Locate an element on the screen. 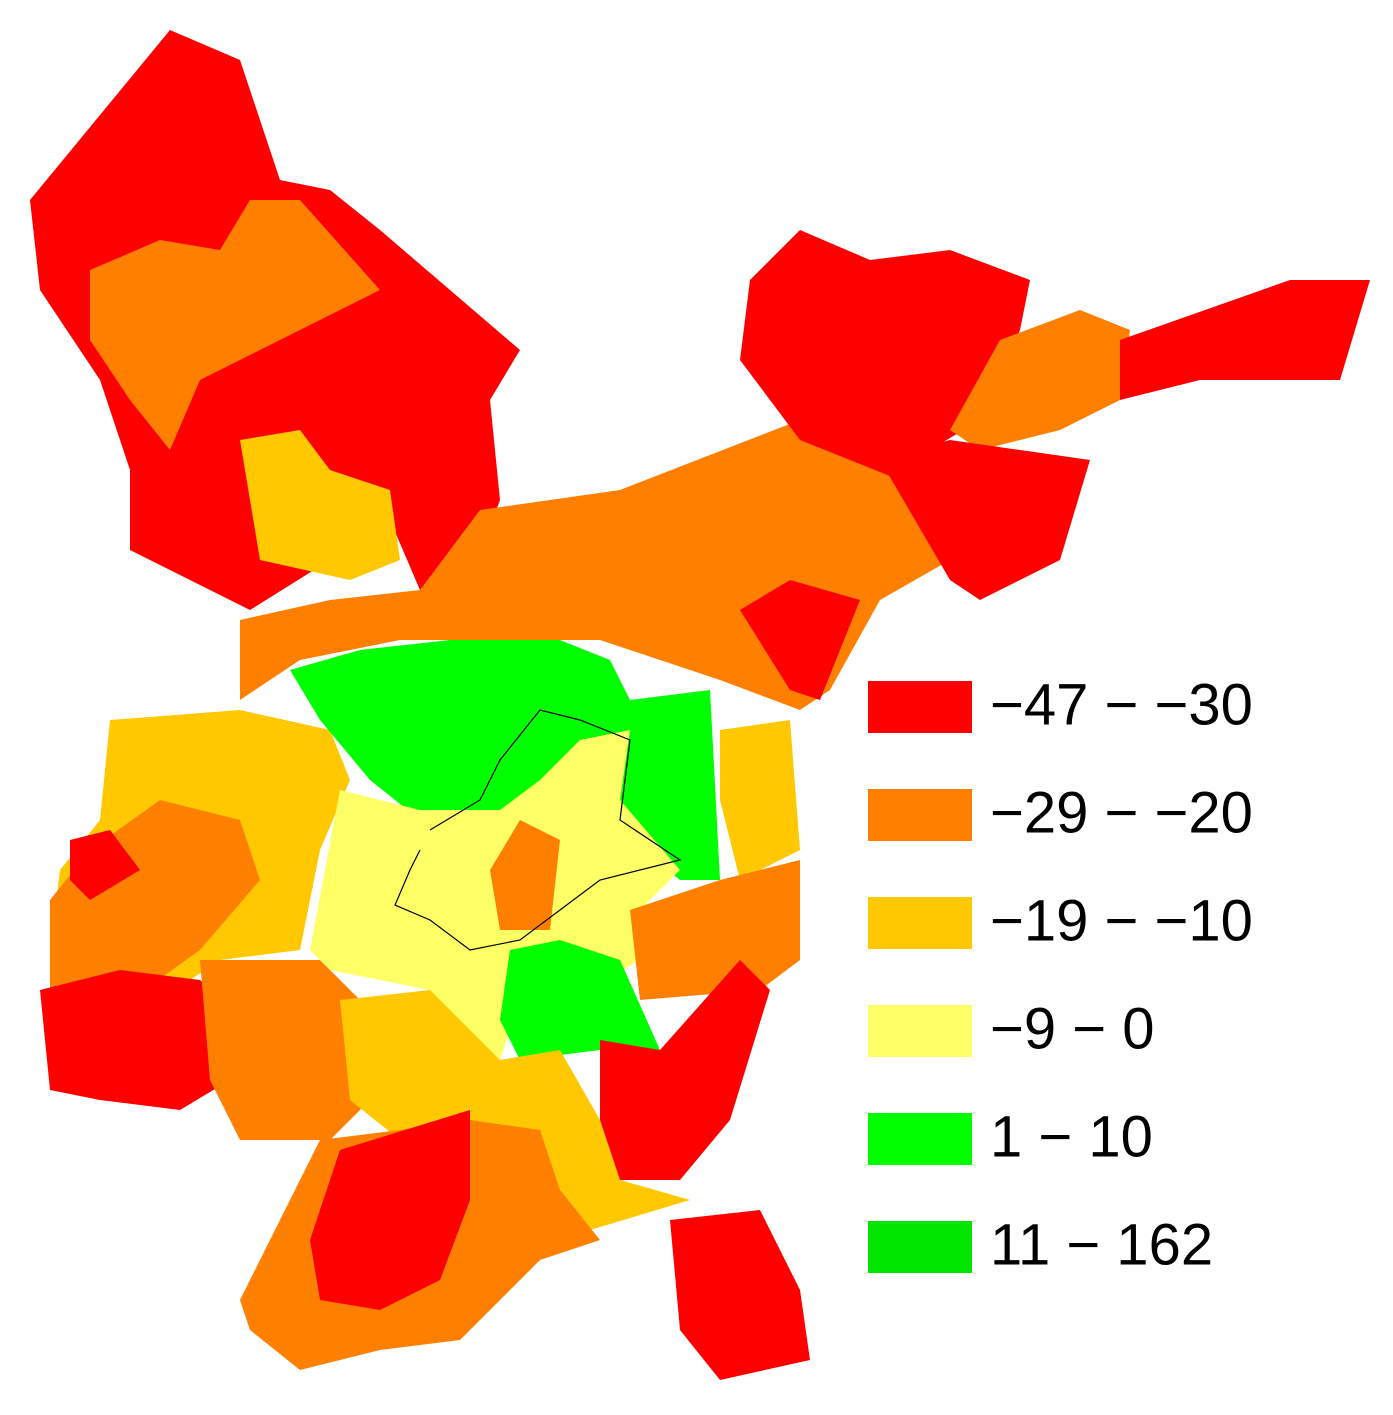 The width and height of the screenshot is (1393, 1415). legend-label: 1 − 10 is located at coordinates (1071, 1136).